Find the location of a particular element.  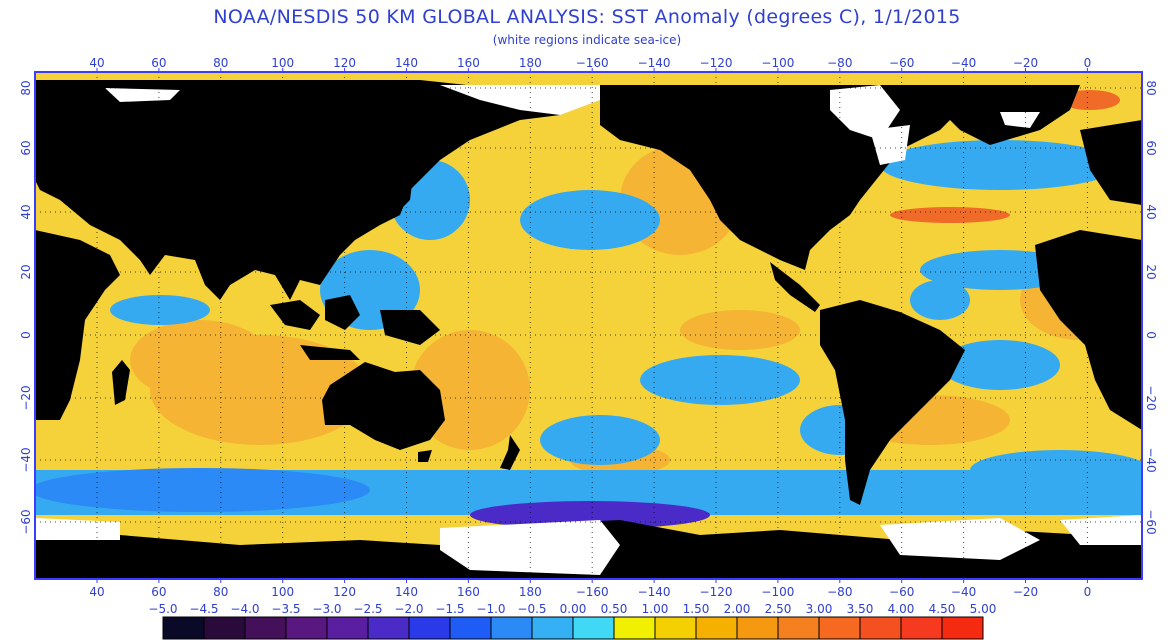

lon-label-top: −120 is located at coordinates (716, 63).